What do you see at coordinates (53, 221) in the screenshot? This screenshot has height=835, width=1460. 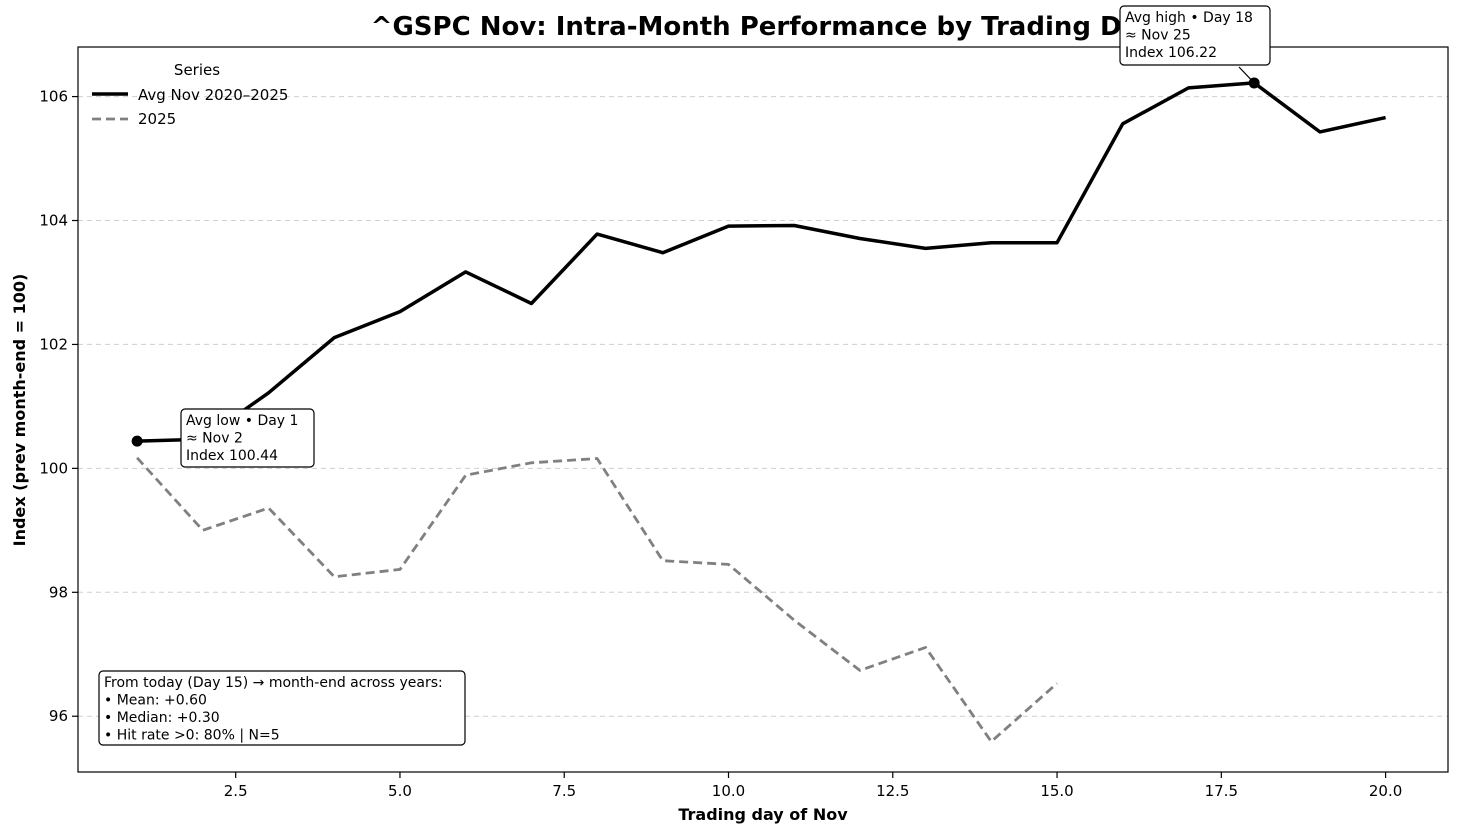 I see `y-tick-label: 104` at bounding box center [53, 221].